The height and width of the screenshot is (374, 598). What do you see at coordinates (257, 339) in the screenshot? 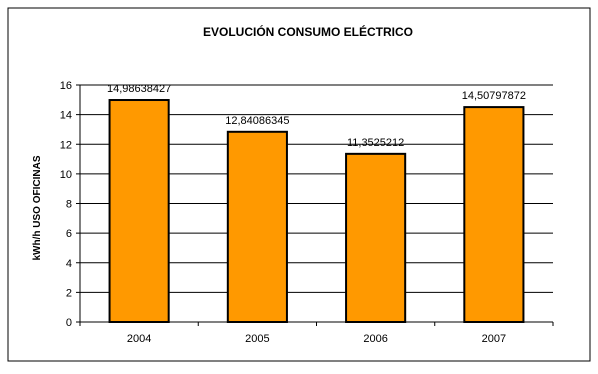
I see `x-tick-label: 2005` at bounding box center [257, 339].